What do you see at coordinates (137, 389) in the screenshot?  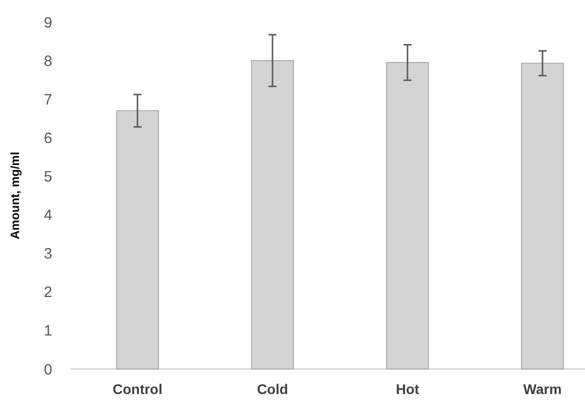 I see `x-tick-label: Control` at bounding box center [137, 389].